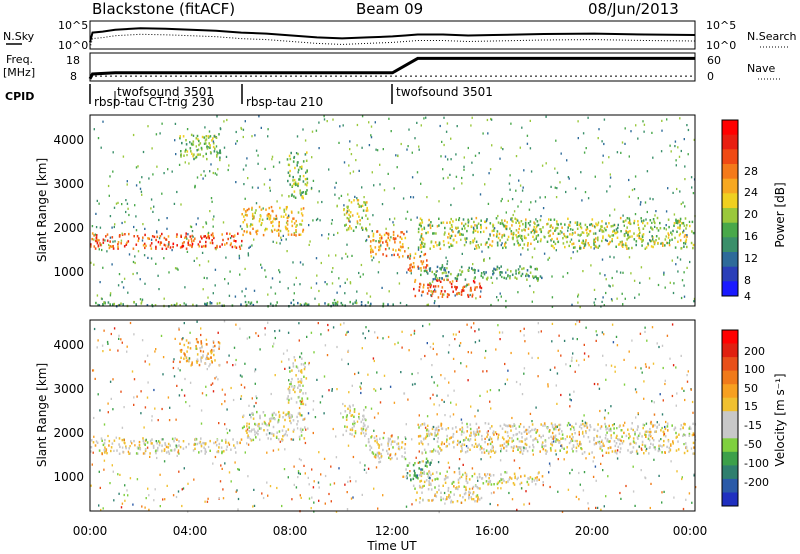 Image resolution: width=800 pixels, height=554 pixels. Describe the element at coordinates (772, 36) in the screenshot. I see `nsearch-label: N.Search` at that location.